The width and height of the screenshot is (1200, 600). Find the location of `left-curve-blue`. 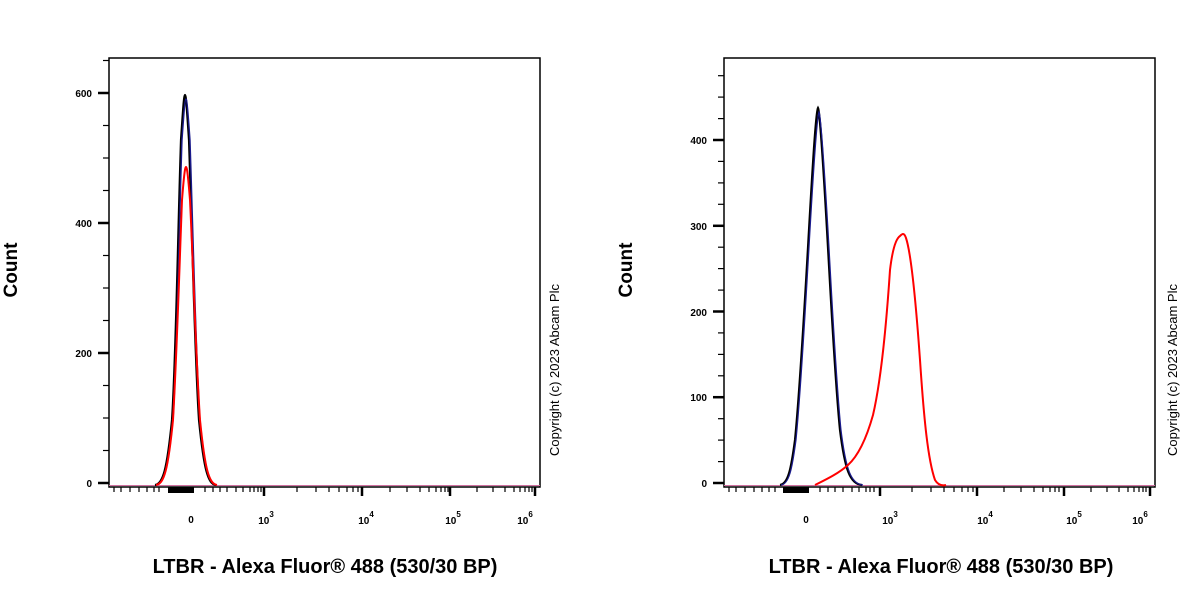

left-curve-blue is located at coordinates (186, 292).